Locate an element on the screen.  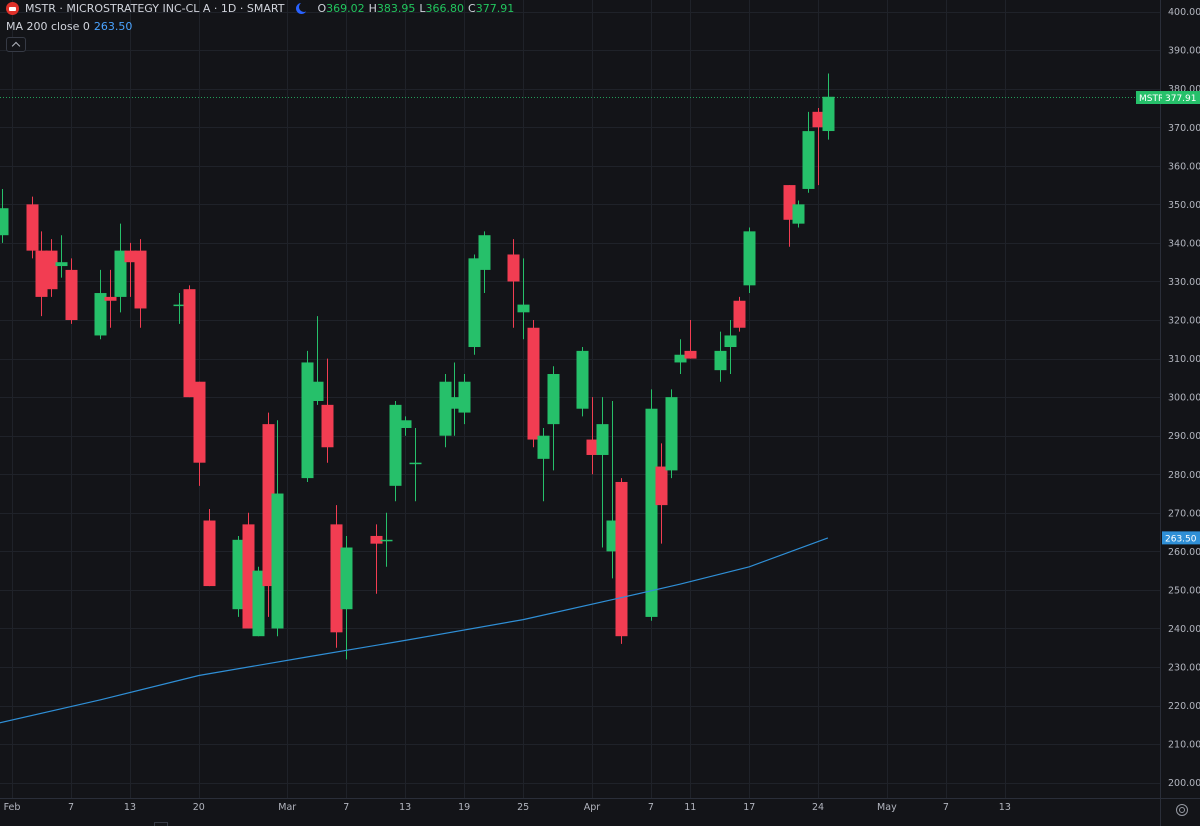
chevron-up-icon is located at coordinates (16, 44).